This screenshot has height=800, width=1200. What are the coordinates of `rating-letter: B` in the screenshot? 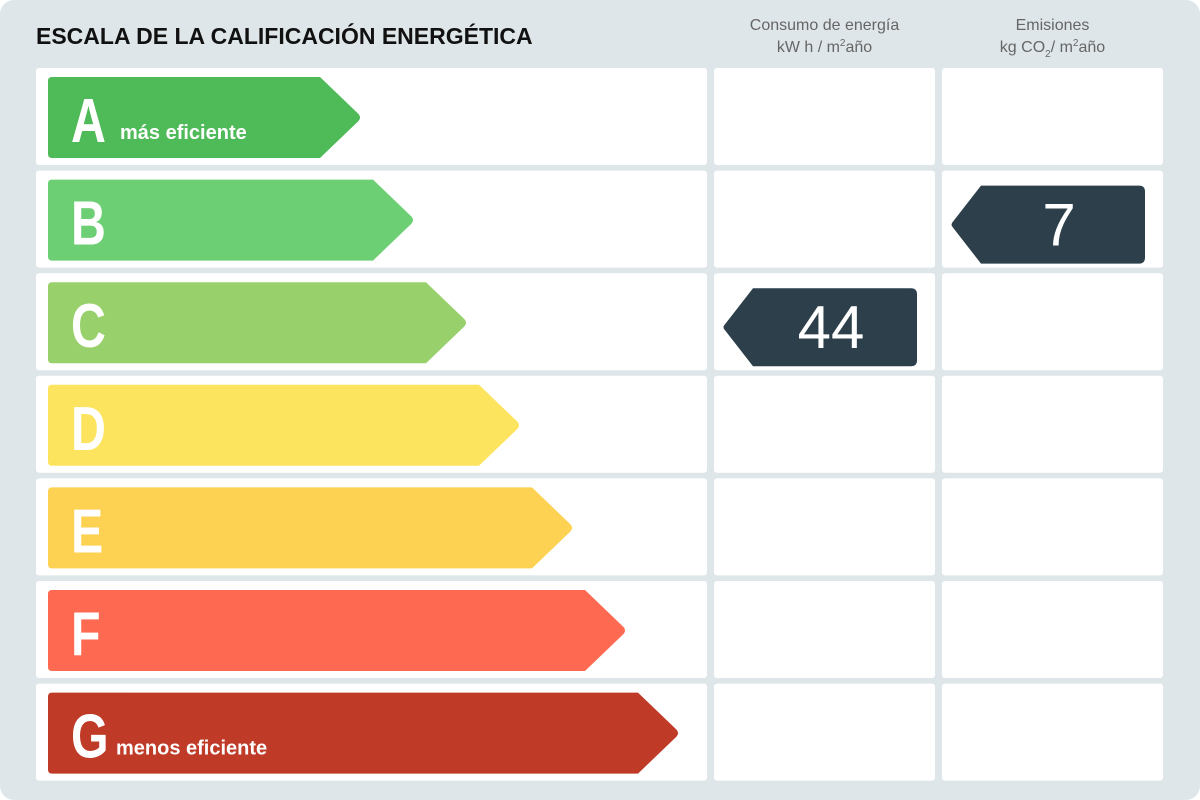 It's located at (88, 223).